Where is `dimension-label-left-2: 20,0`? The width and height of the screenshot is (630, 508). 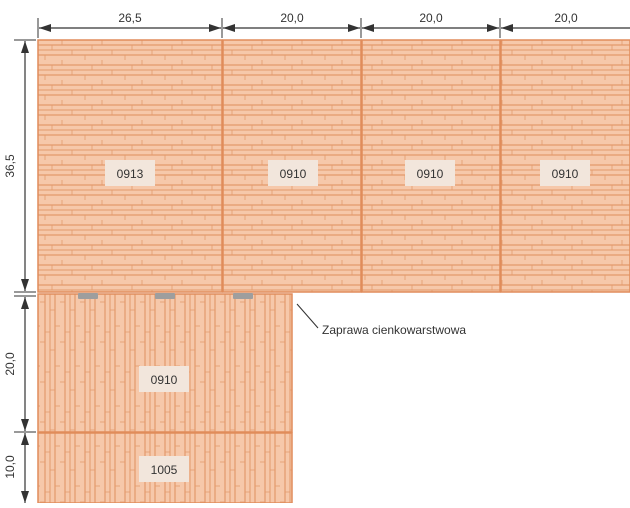
dimension-label-left-2: 20,0 is located at coordinates (10, 364).